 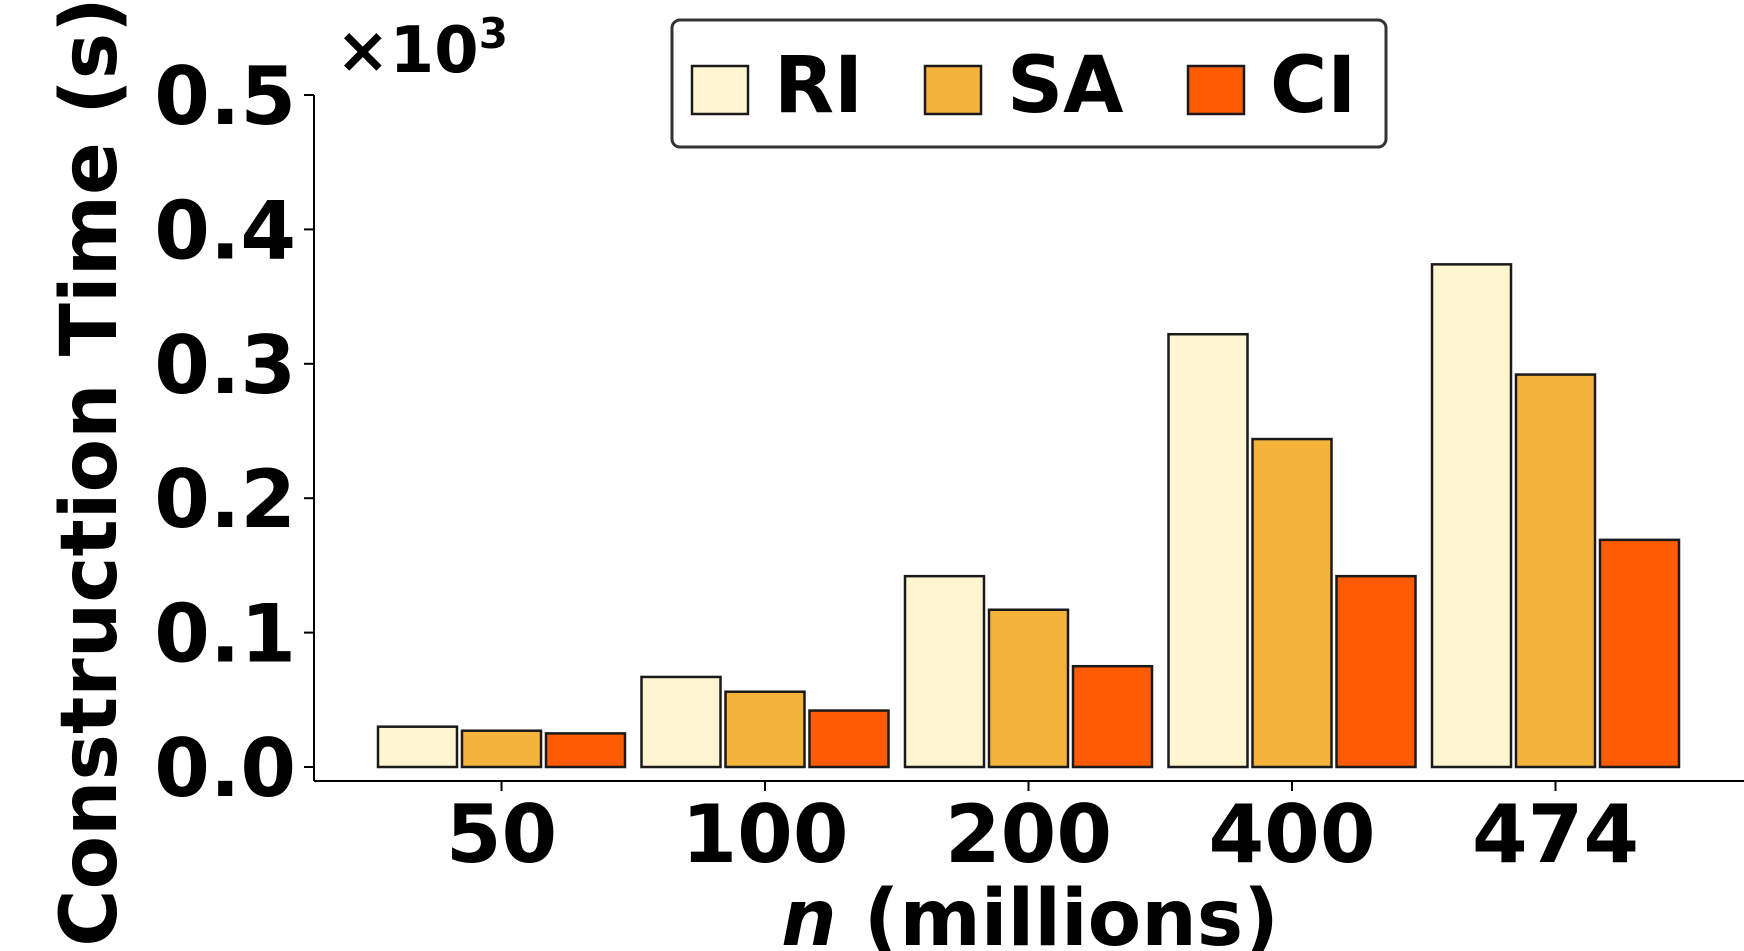 I want to click on x-axis-label: n (millions), so click(x=1030, y=912).